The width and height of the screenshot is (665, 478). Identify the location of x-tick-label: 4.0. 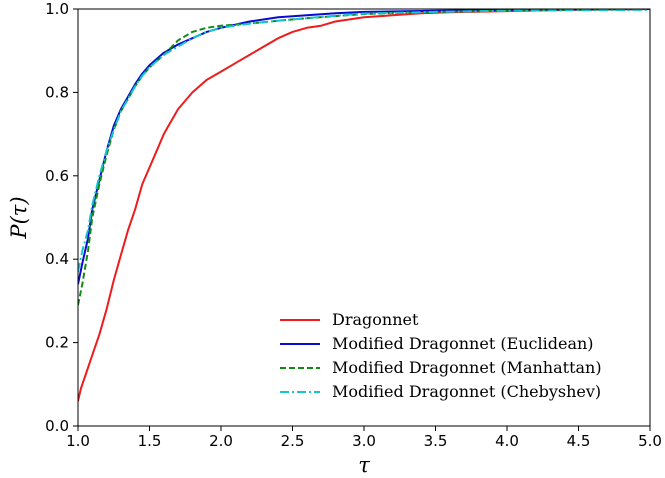
(507, 441).